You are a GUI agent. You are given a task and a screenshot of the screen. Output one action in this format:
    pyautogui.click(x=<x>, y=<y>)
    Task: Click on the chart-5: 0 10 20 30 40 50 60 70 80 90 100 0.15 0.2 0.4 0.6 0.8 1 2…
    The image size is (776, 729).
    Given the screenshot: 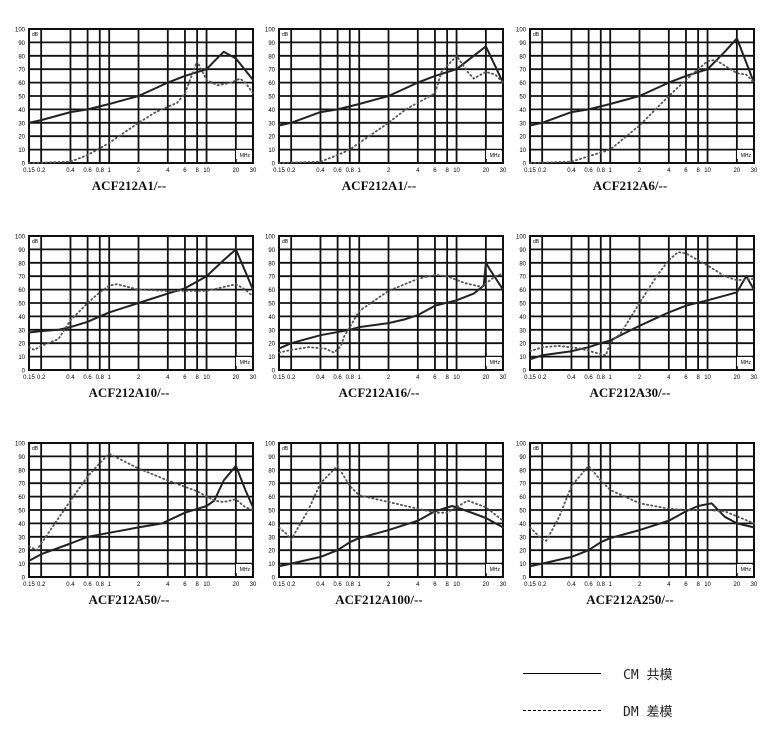 What is the action you would take?
    pyautogui.click(x=386, y=308)
    